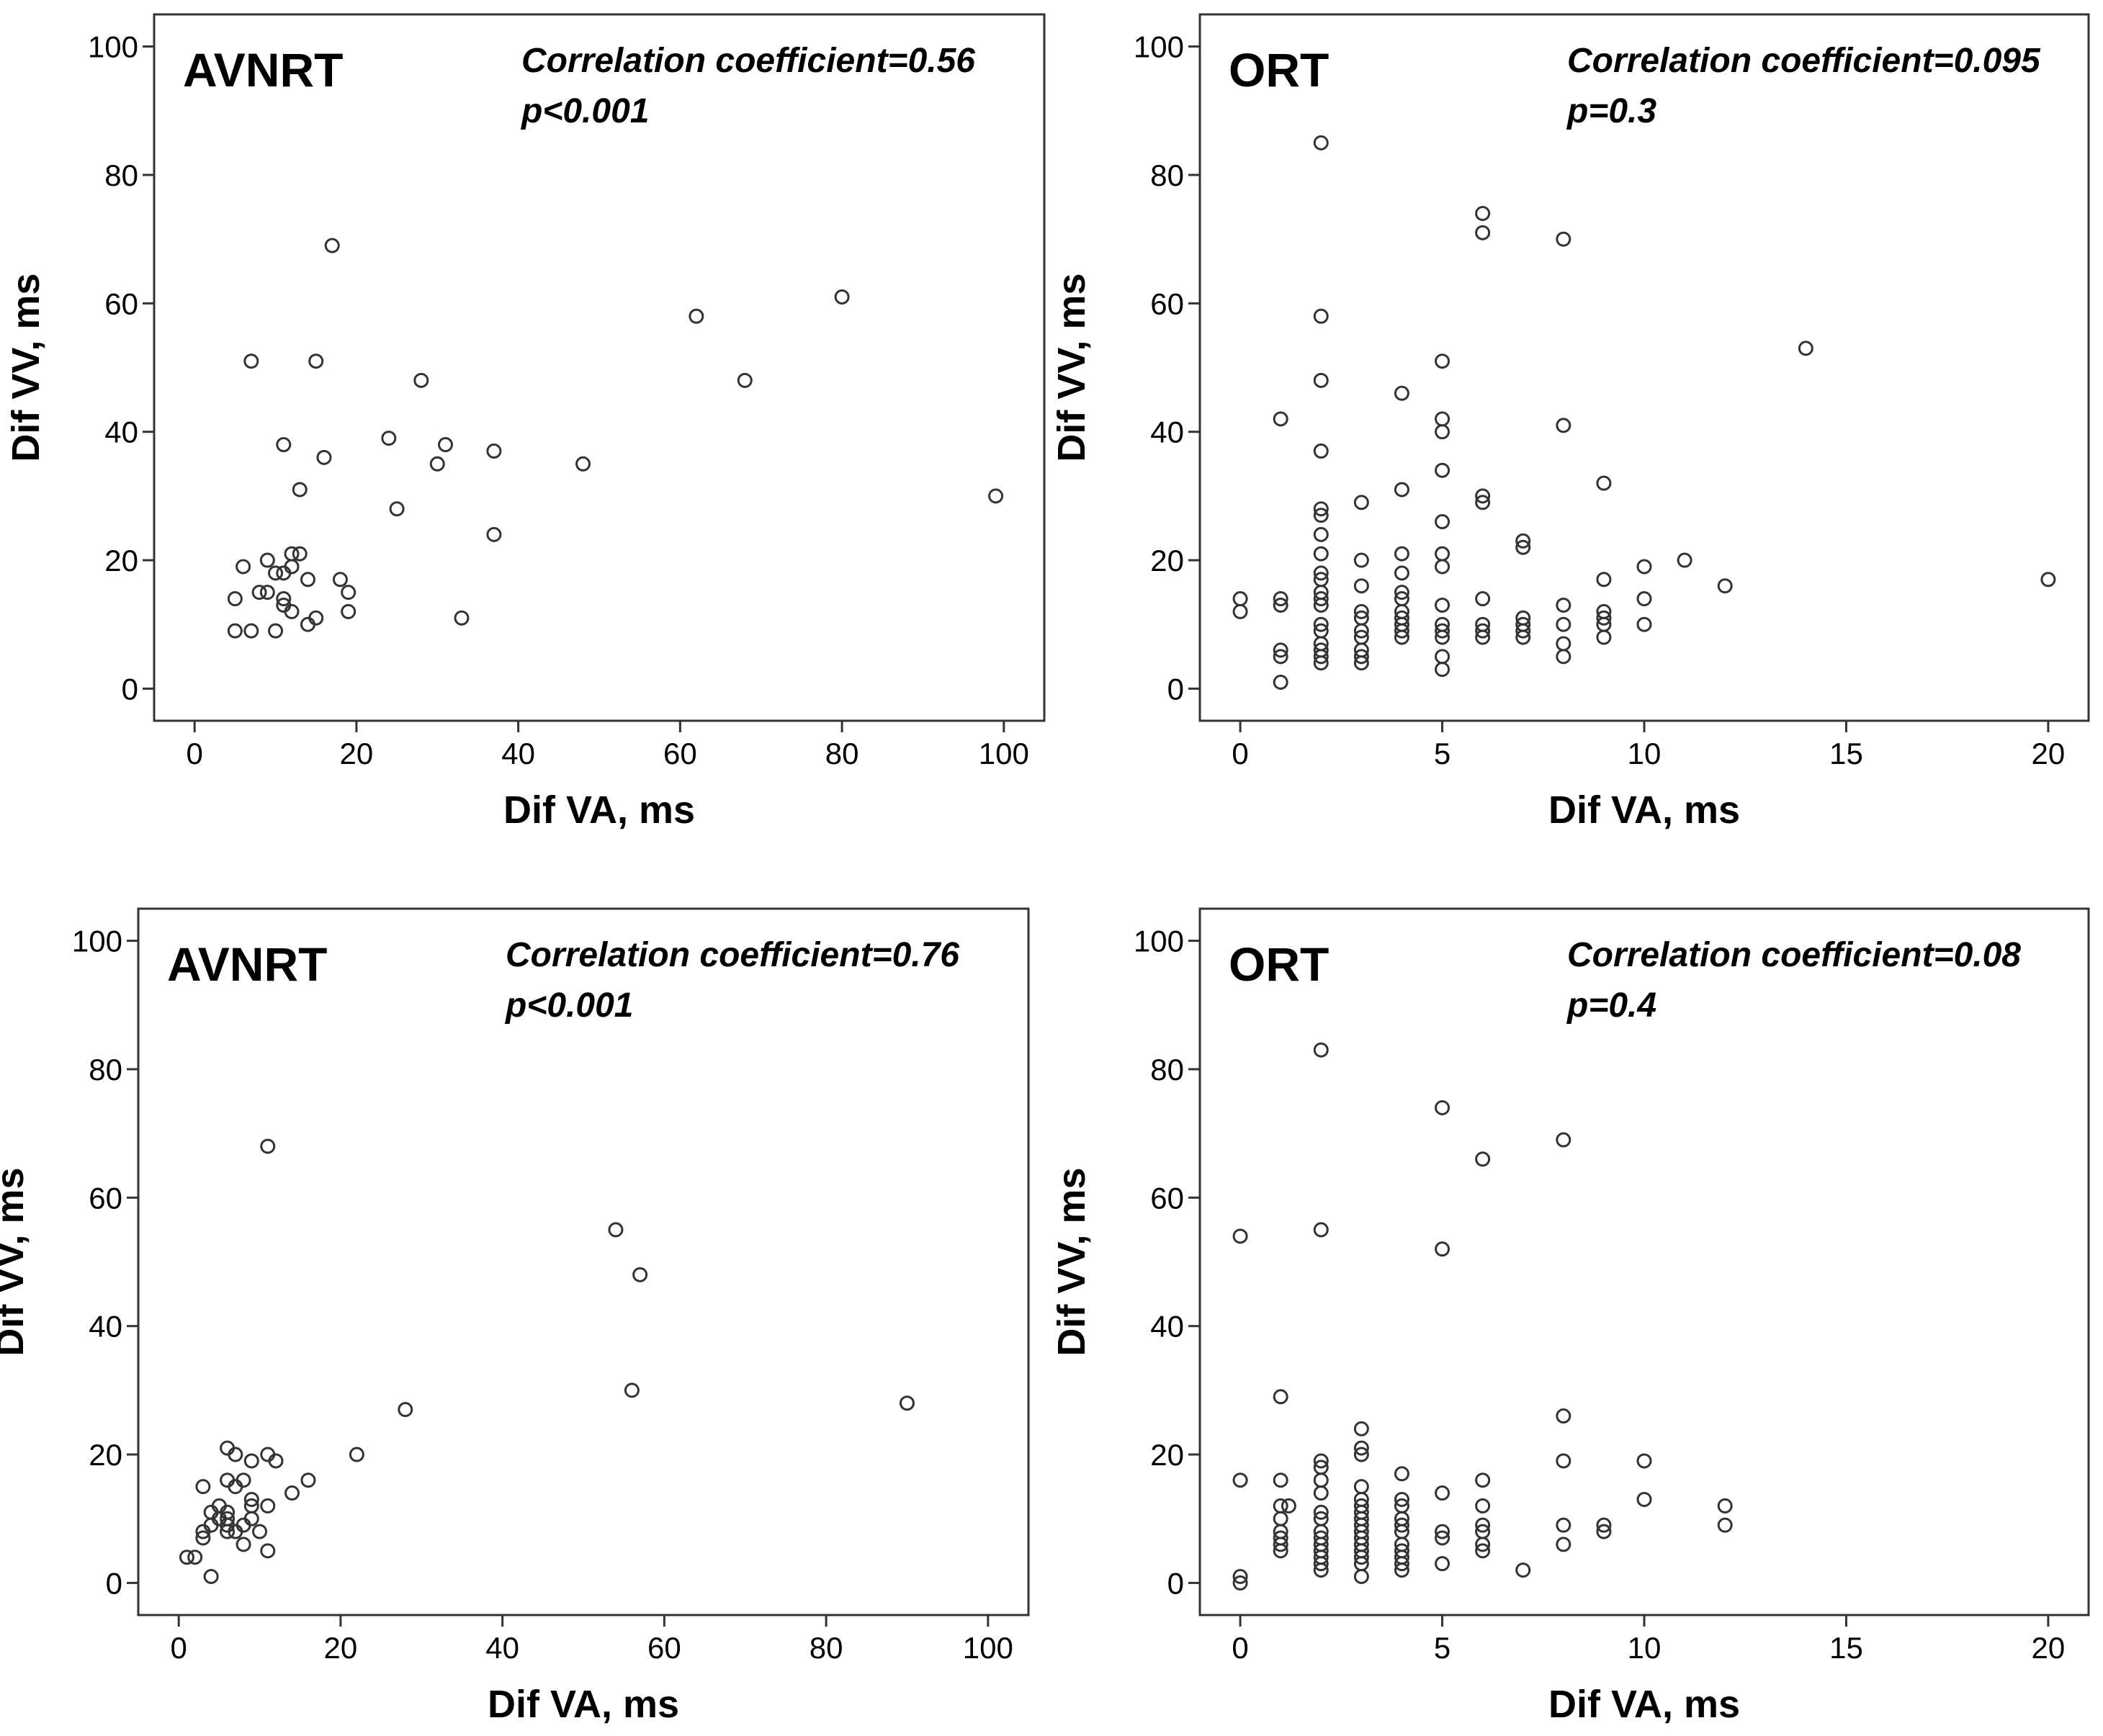 This screenshot has width=2103, height=1736. Describe the element at coordinates (16, 1261) in the screenshot. I see `y-axis-title: Dif VV, ms` at that location.